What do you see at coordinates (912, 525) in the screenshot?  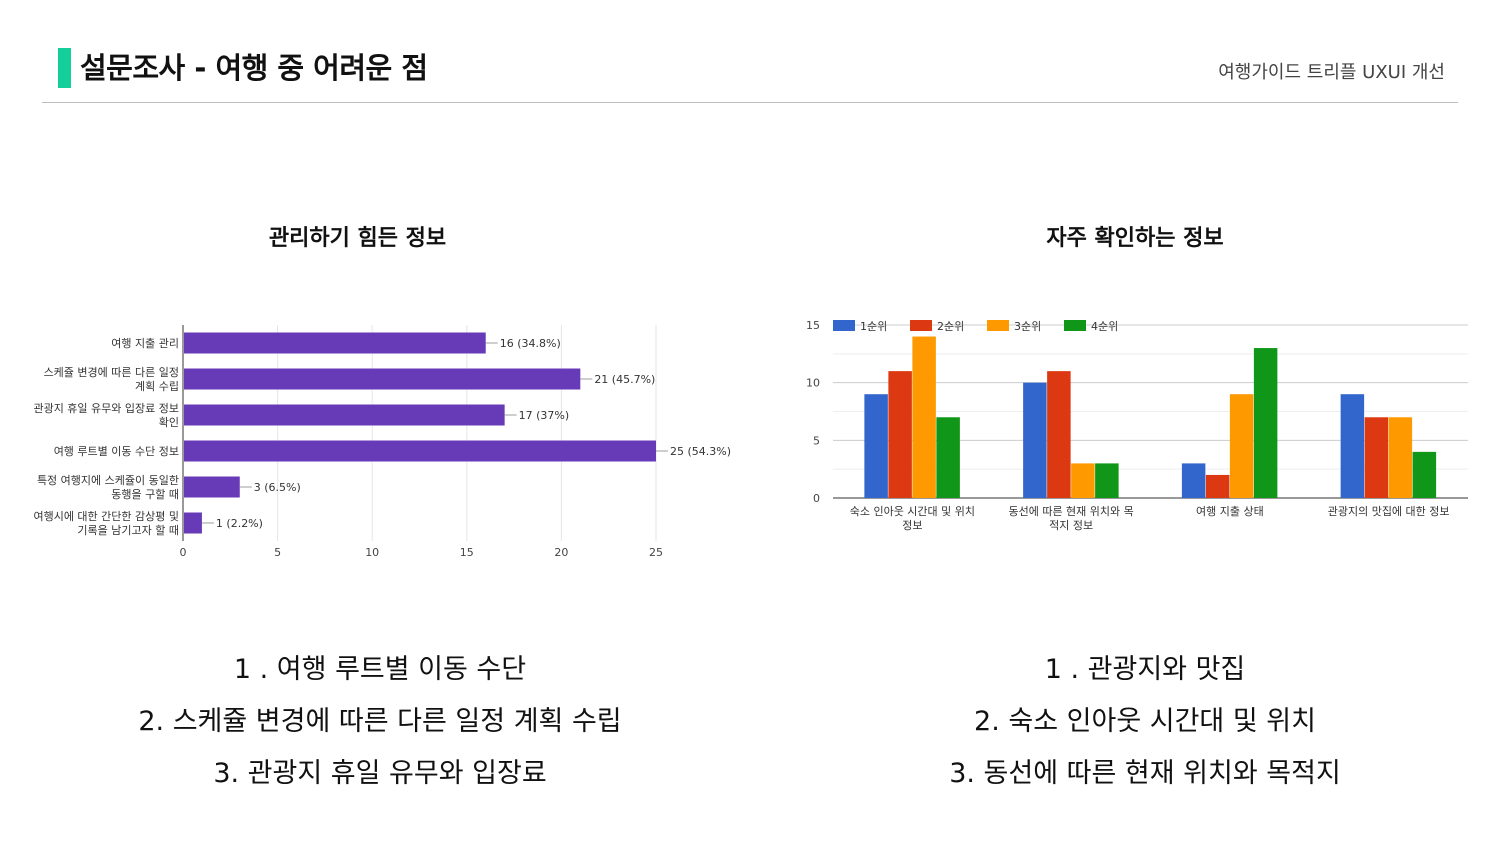 I see `category-label: 정보` at bounding box center [912, 525].